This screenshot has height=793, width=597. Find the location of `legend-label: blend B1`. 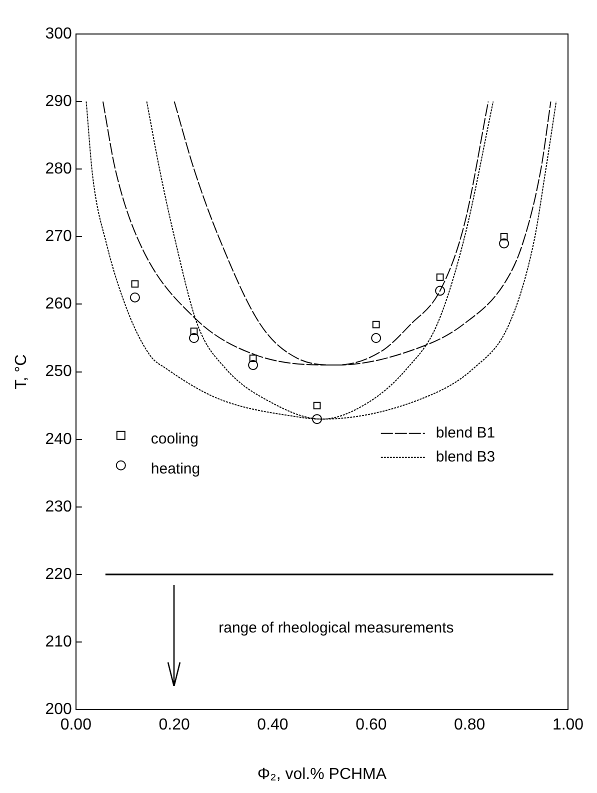

legend-label: blend B1 is located at coordinates (466, 433).